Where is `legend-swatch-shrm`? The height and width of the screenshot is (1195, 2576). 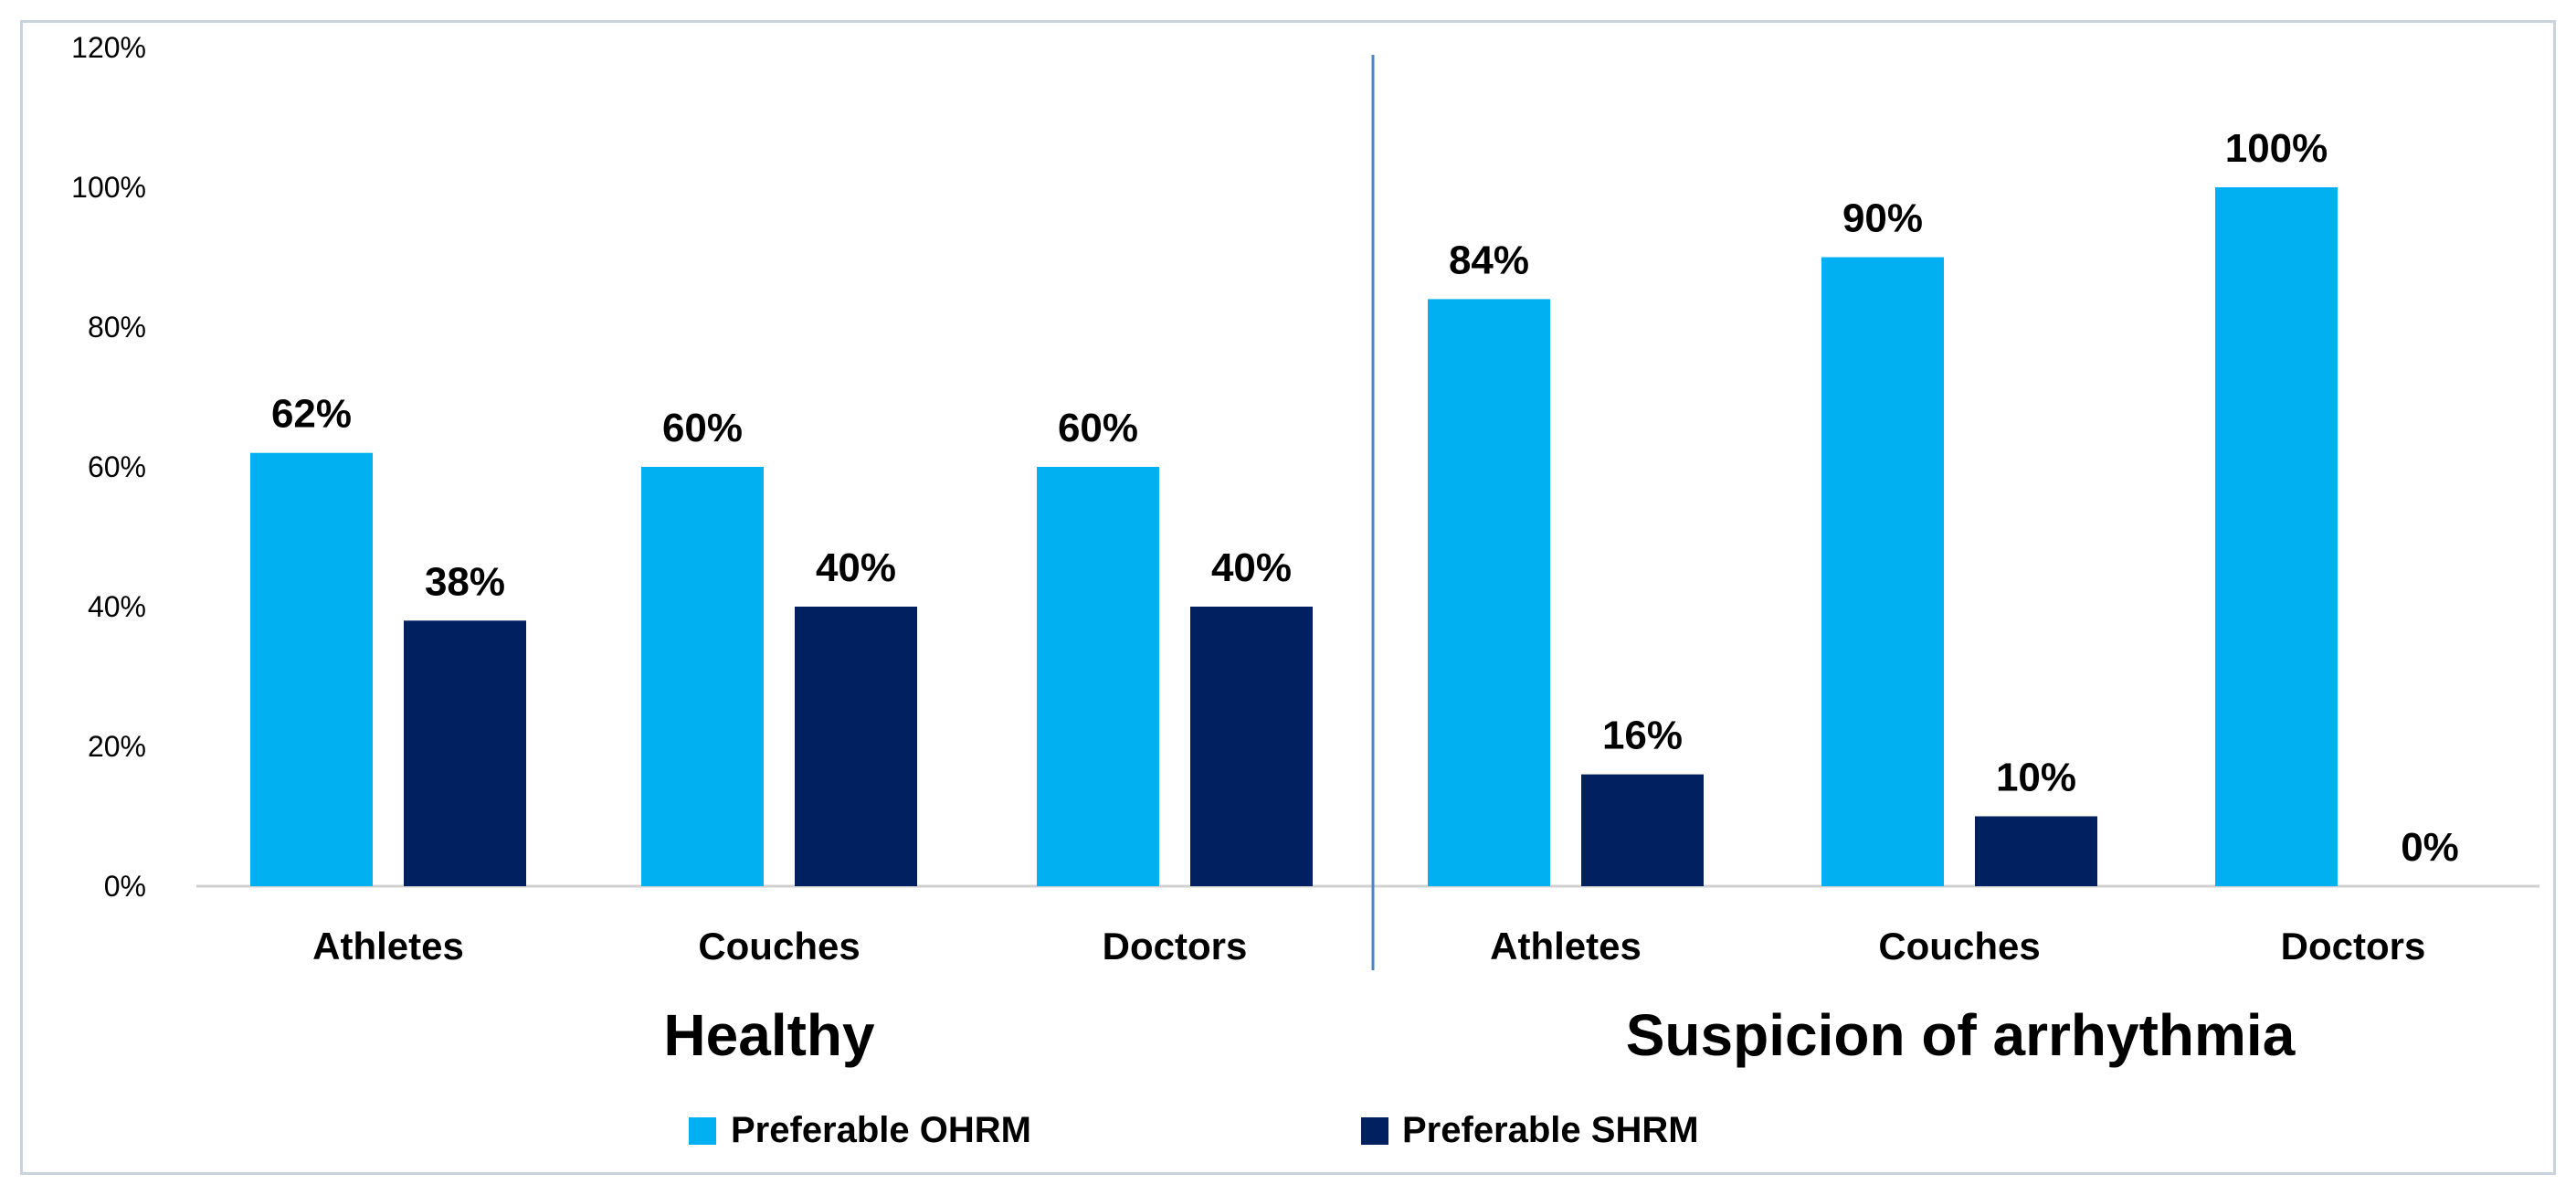 legend-swatch-shrm is located at coordinates (1374, 1131).